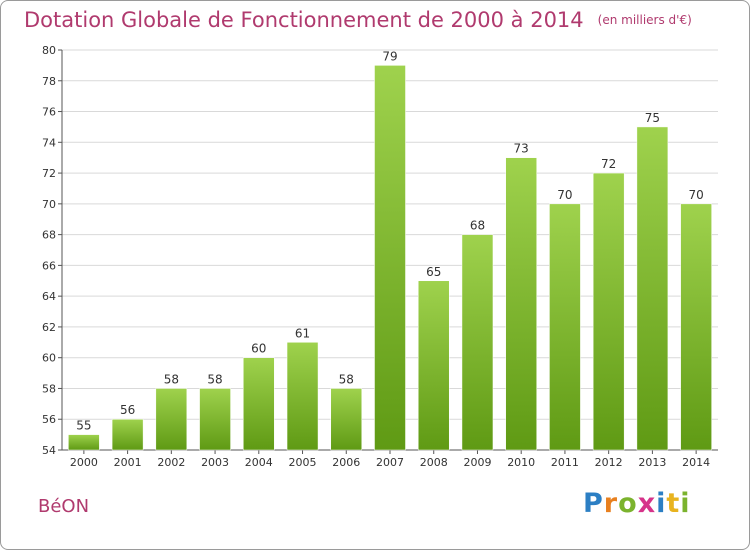  Describe the element at coordinates (609, 462) in the screenshot. I see `x-tick-label: 2012` at that location.